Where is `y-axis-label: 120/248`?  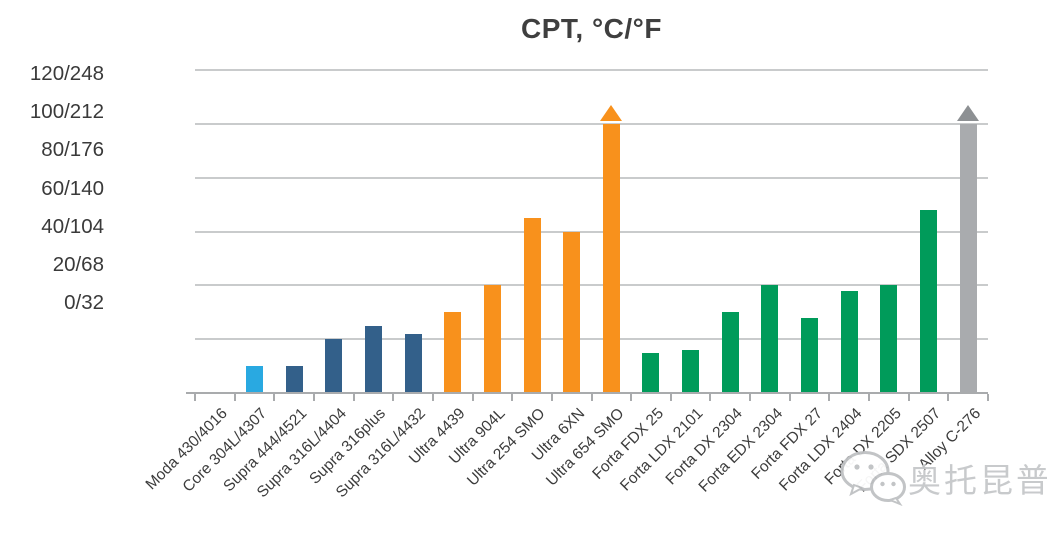
y-axis-label: 120/248 is located at coordinates (66, 73).